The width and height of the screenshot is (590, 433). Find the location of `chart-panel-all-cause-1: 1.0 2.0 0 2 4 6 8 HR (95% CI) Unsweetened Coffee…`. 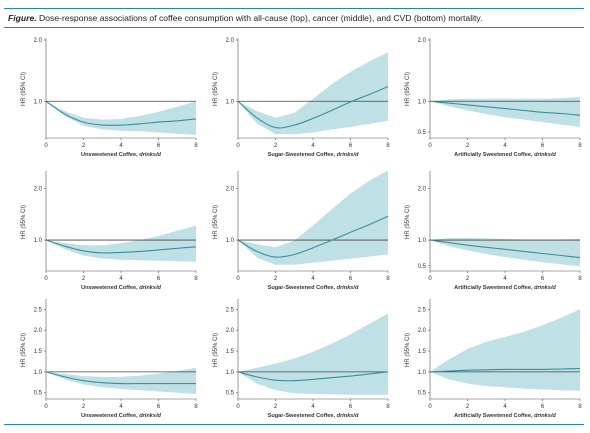

chart-panel-all-cause-1: 1.0 2.0 0 2 4 6 8 HR (95% CI) Unsweetened Coffee… is located at coordinates (109, 98).